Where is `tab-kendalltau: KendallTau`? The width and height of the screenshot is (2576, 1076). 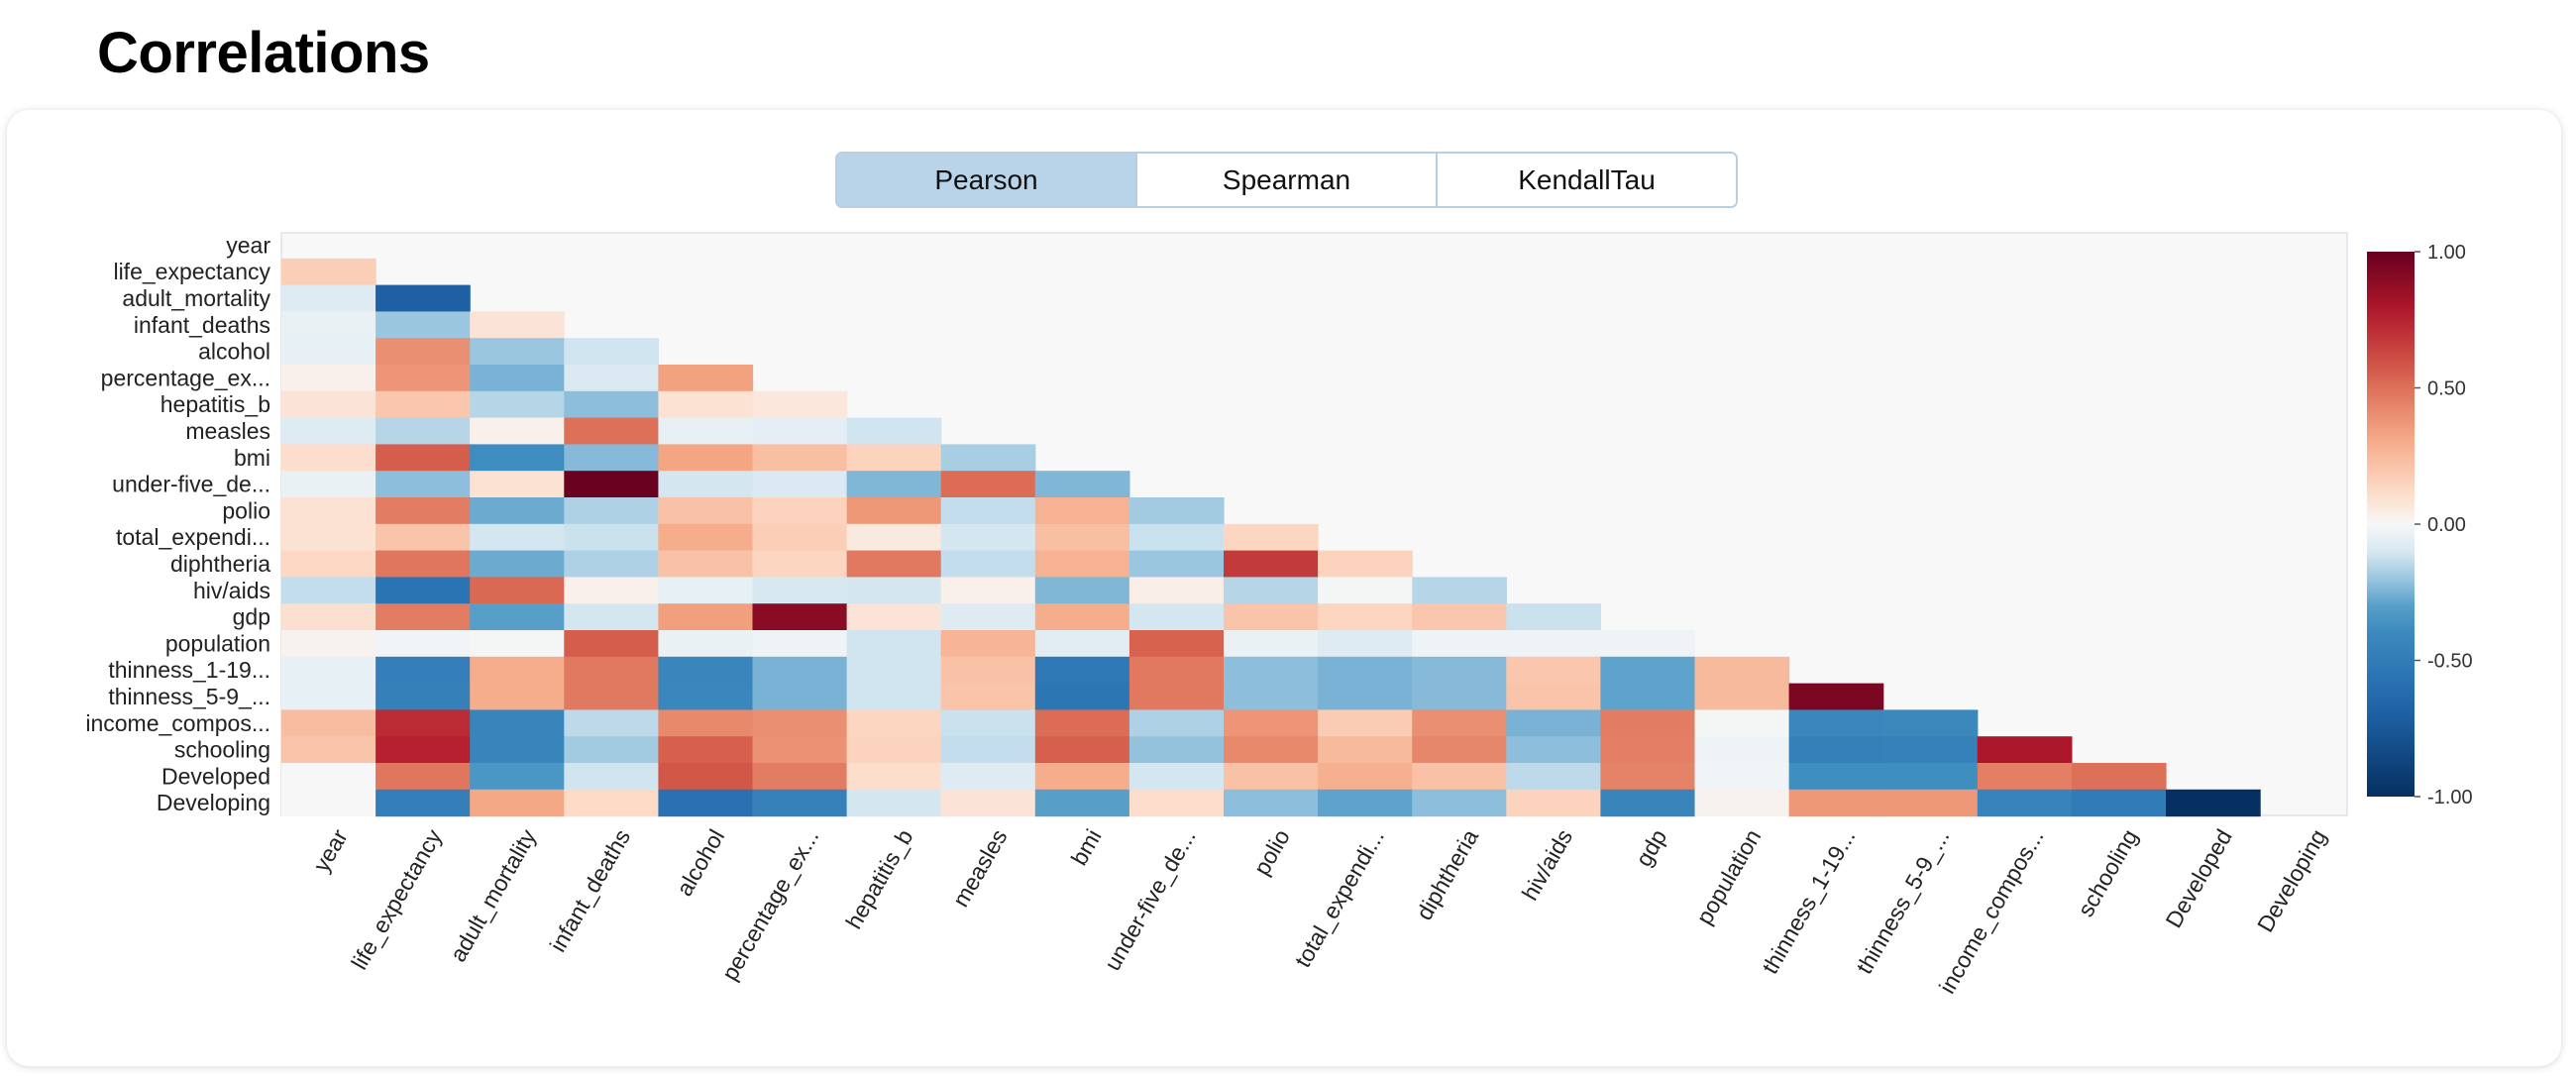 tab-kendalltau: KendallTau is located at coordinates (1587, 180).